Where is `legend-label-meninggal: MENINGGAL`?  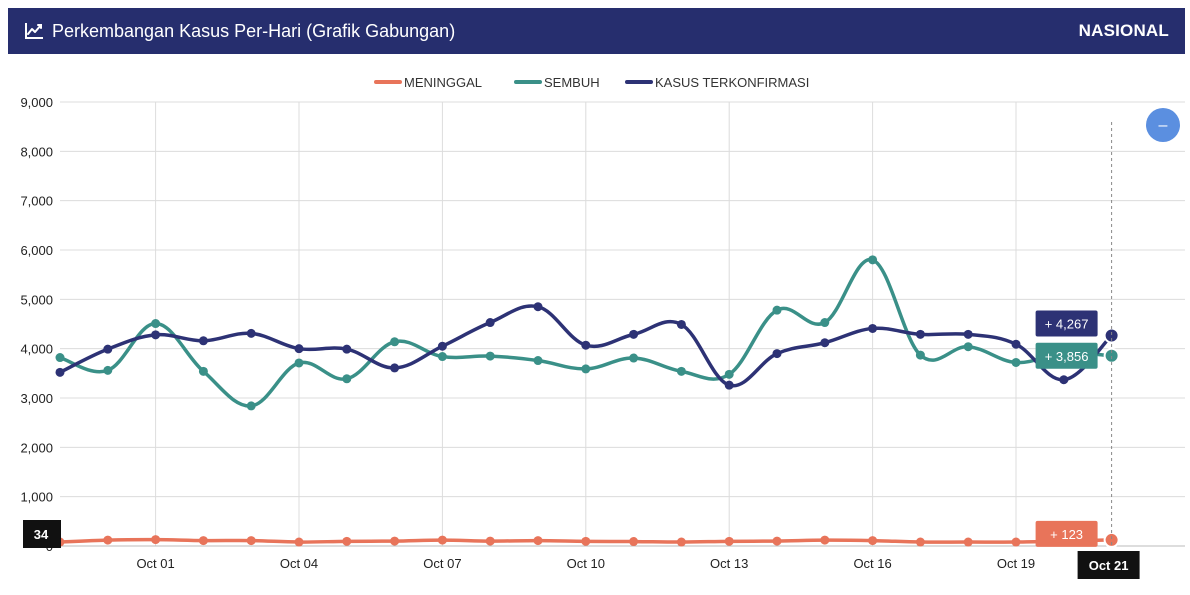
legend-label-meninggal: MENINGGAL is located at coordinates (443, 82).